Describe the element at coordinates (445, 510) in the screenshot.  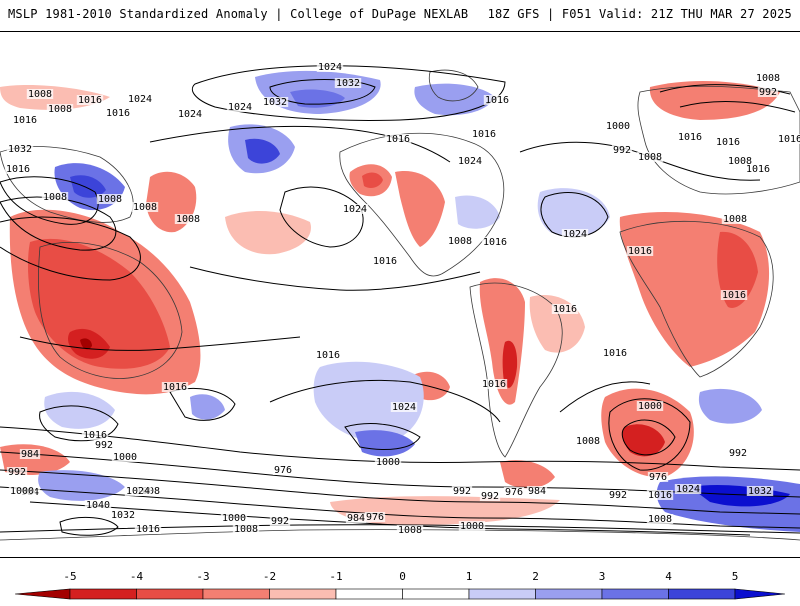
I see `neg-anomaly-antarctic` at that location.